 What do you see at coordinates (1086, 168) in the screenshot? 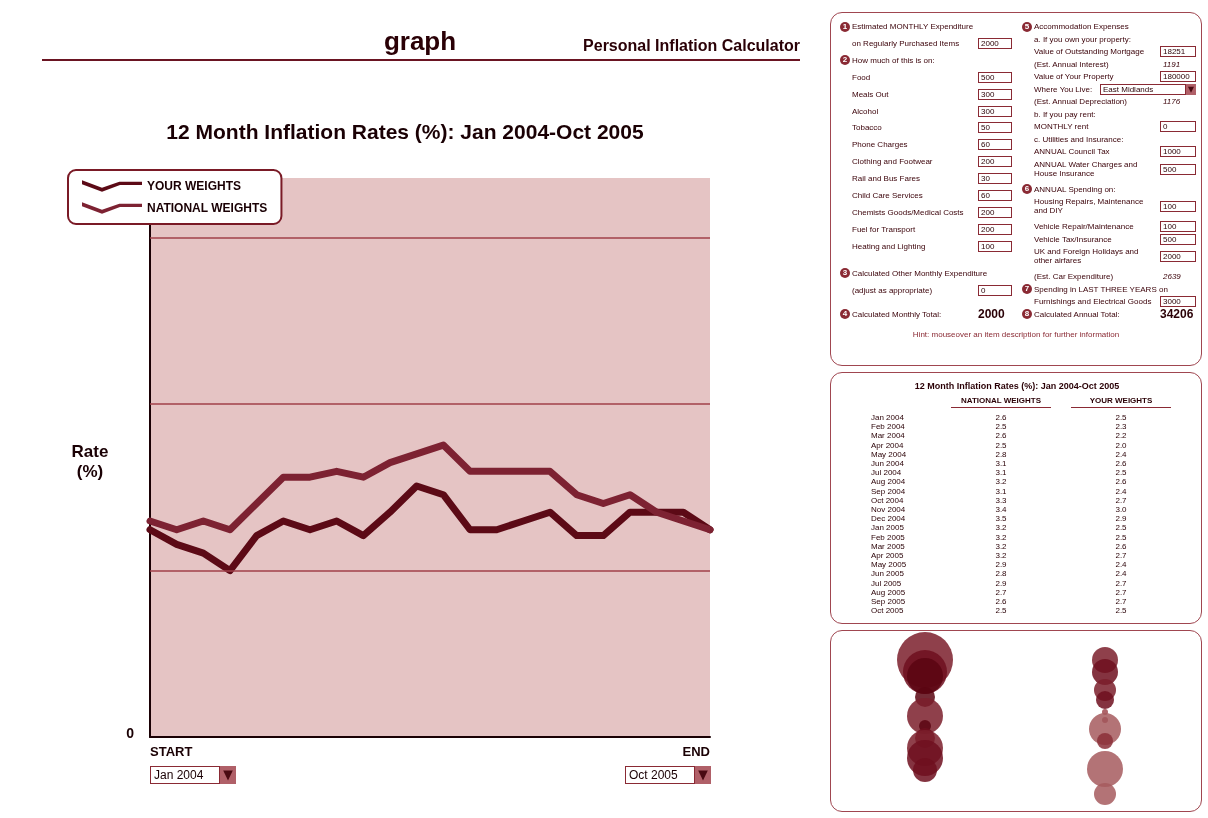
I see `text: ANNUAL Water Charges and House Insurance` at bounding box center [1086, 168].